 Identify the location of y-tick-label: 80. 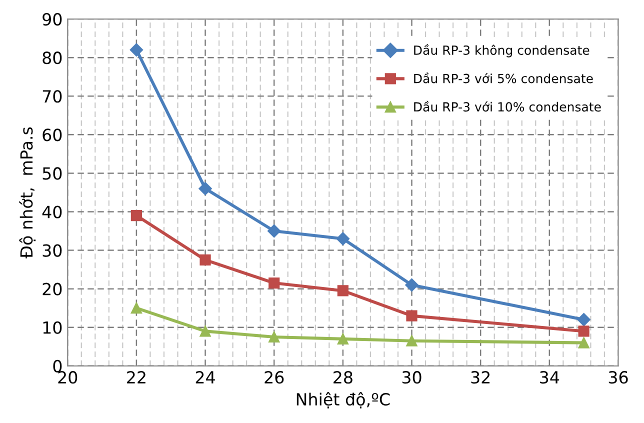
(52, 58).